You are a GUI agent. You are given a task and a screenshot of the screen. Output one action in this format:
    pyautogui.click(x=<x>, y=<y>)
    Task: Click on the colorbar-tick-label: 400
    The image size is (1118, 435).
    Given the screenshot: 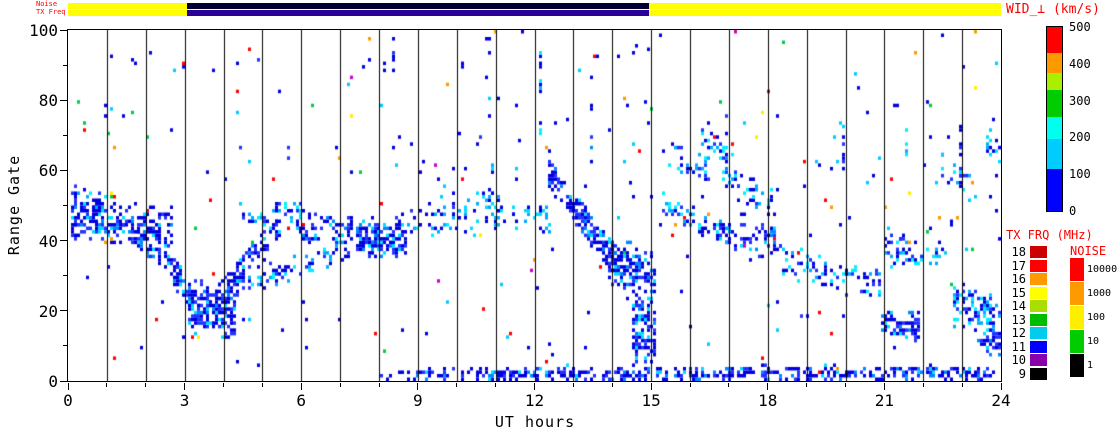 What is the action you would take?
    pyautogui.click(x=1080, y=63)
    